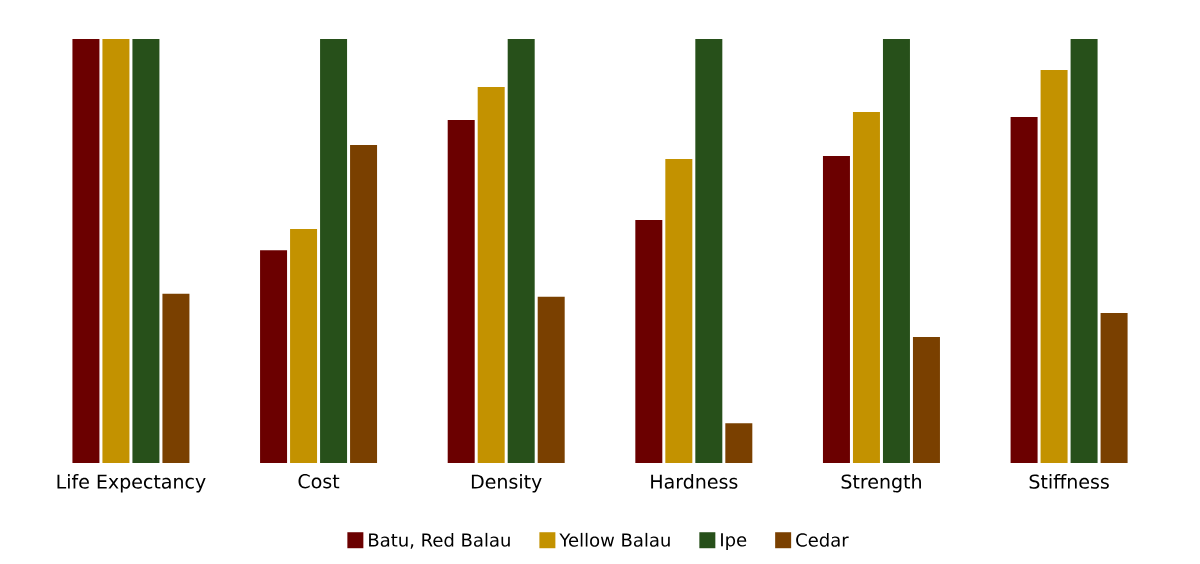  Describe the element at coordinates (614, 539) in the screenshot. I see `legend-label: Yellow Balau` at that location.